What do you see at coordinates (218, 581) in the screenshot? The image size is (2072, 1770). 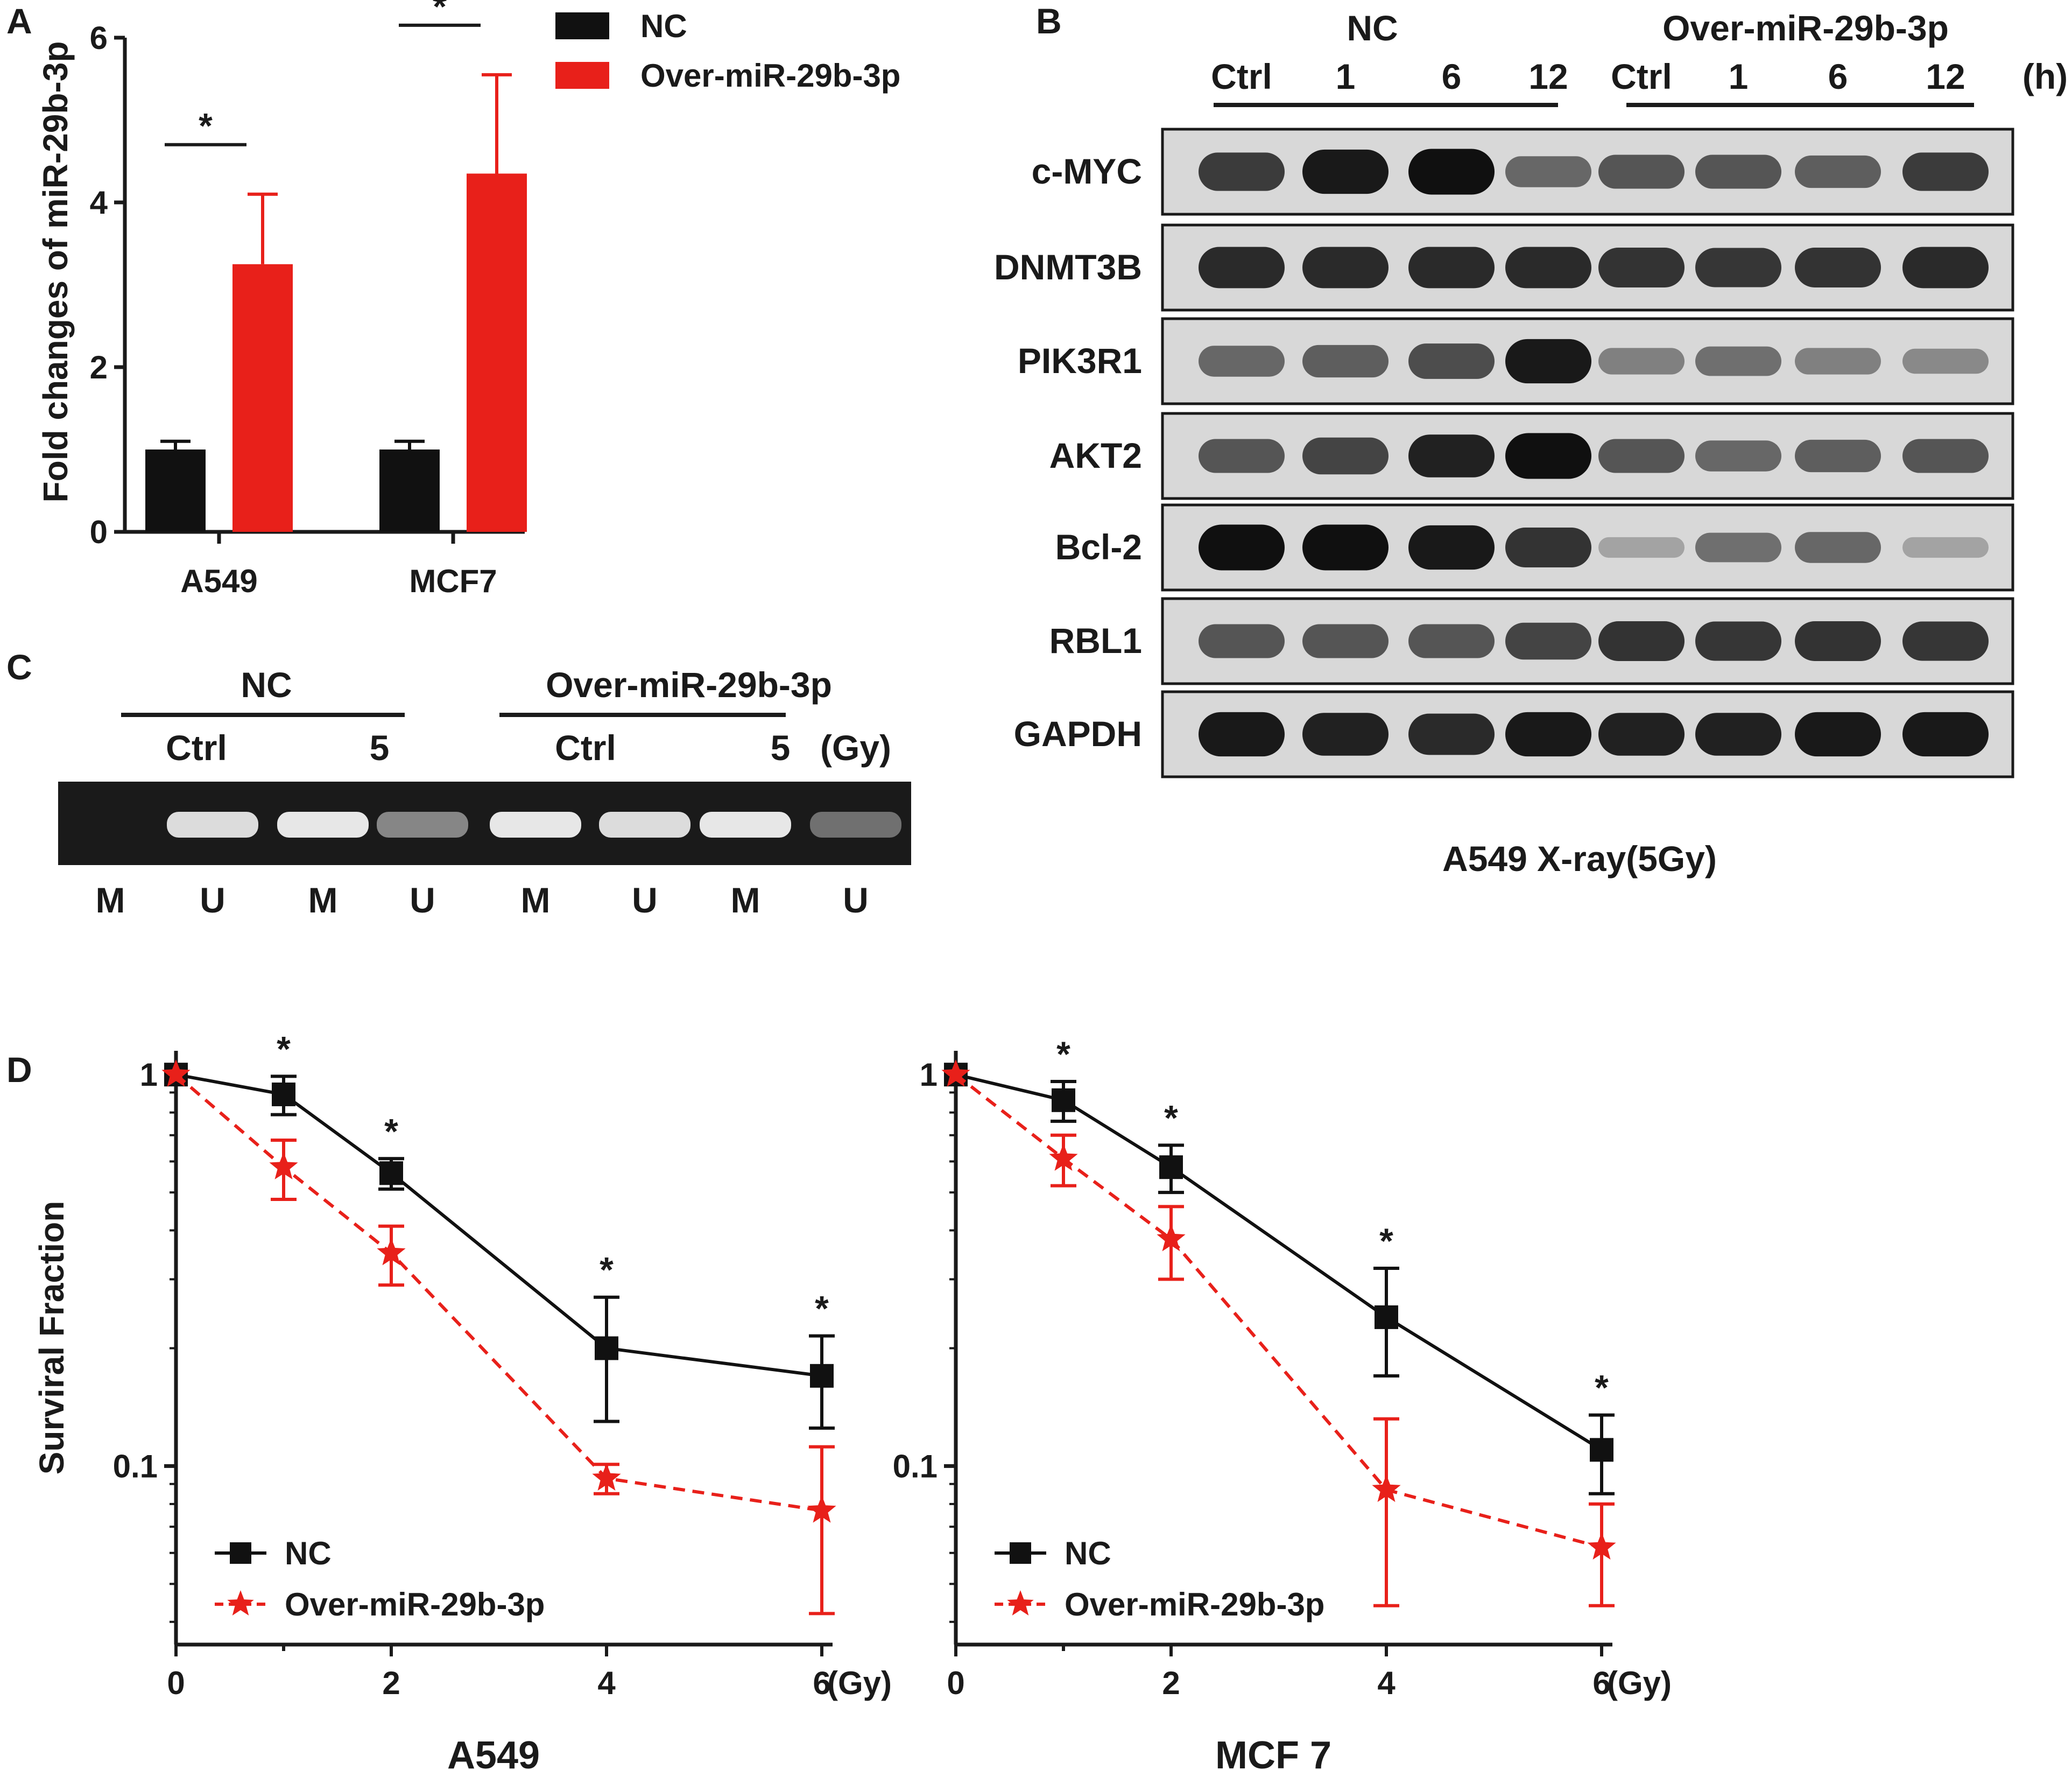 I see `bar-x-tick-label-0: A549` at bounding box center [218, 581].